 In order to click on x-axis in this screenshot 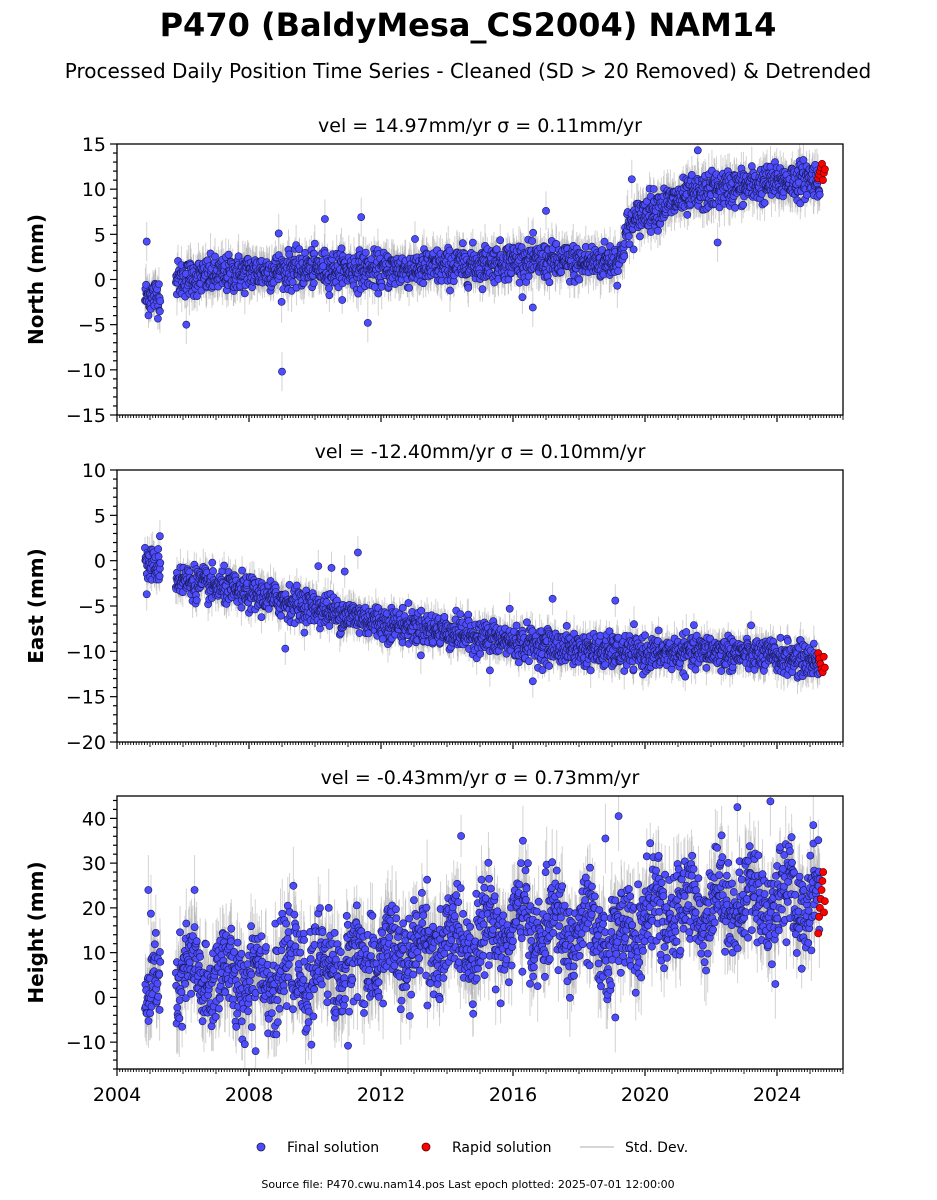, I will do `click(480, 418)`.